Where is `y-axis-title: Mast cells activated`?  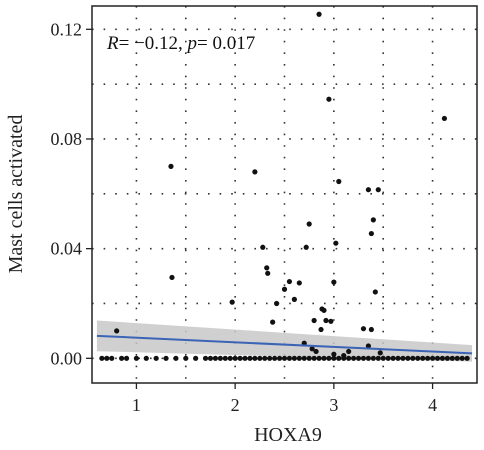
y-axis-title: Mast cells activated is located at coordinates (16, 194).